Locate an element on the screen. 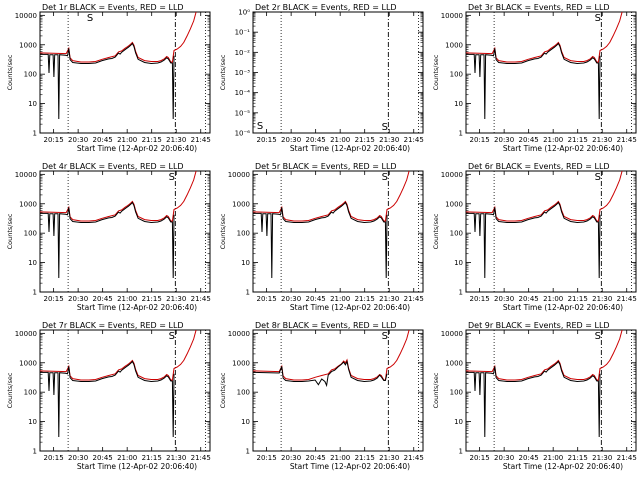 The image size is (640, 480). y-tick-label: 10⁻⁵ is located at coordinates (243, 113).